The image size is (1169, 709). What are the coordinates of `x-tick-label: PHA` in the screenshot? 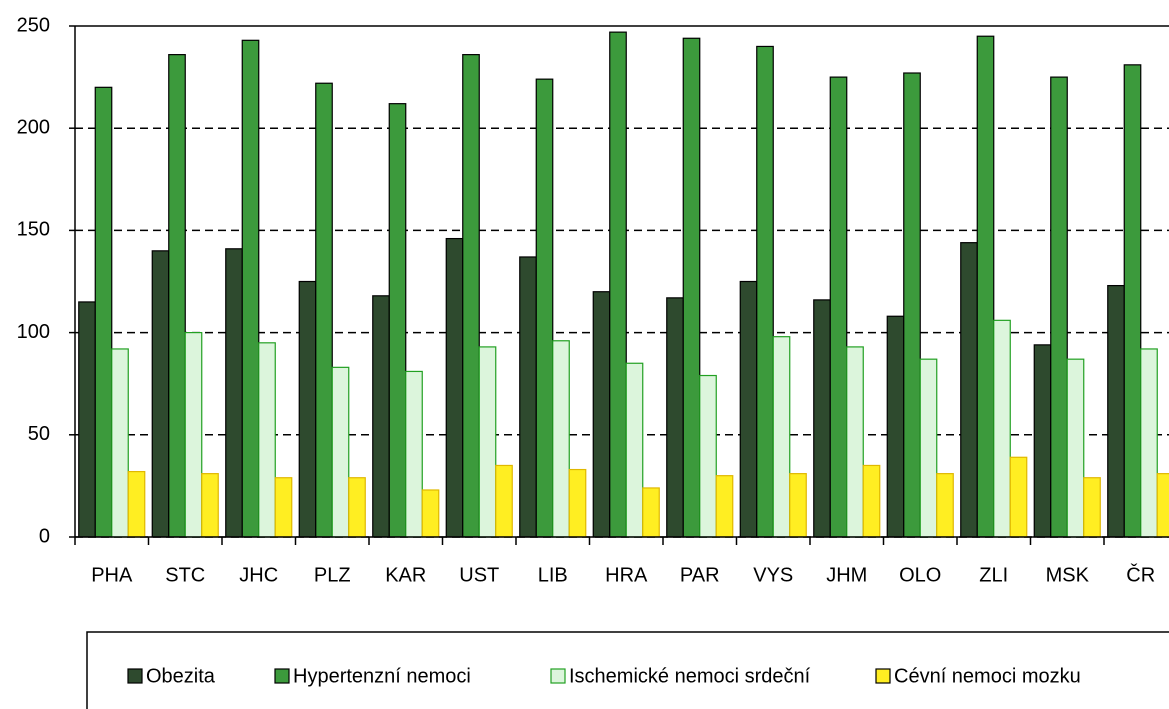 It's located at (112, 575).